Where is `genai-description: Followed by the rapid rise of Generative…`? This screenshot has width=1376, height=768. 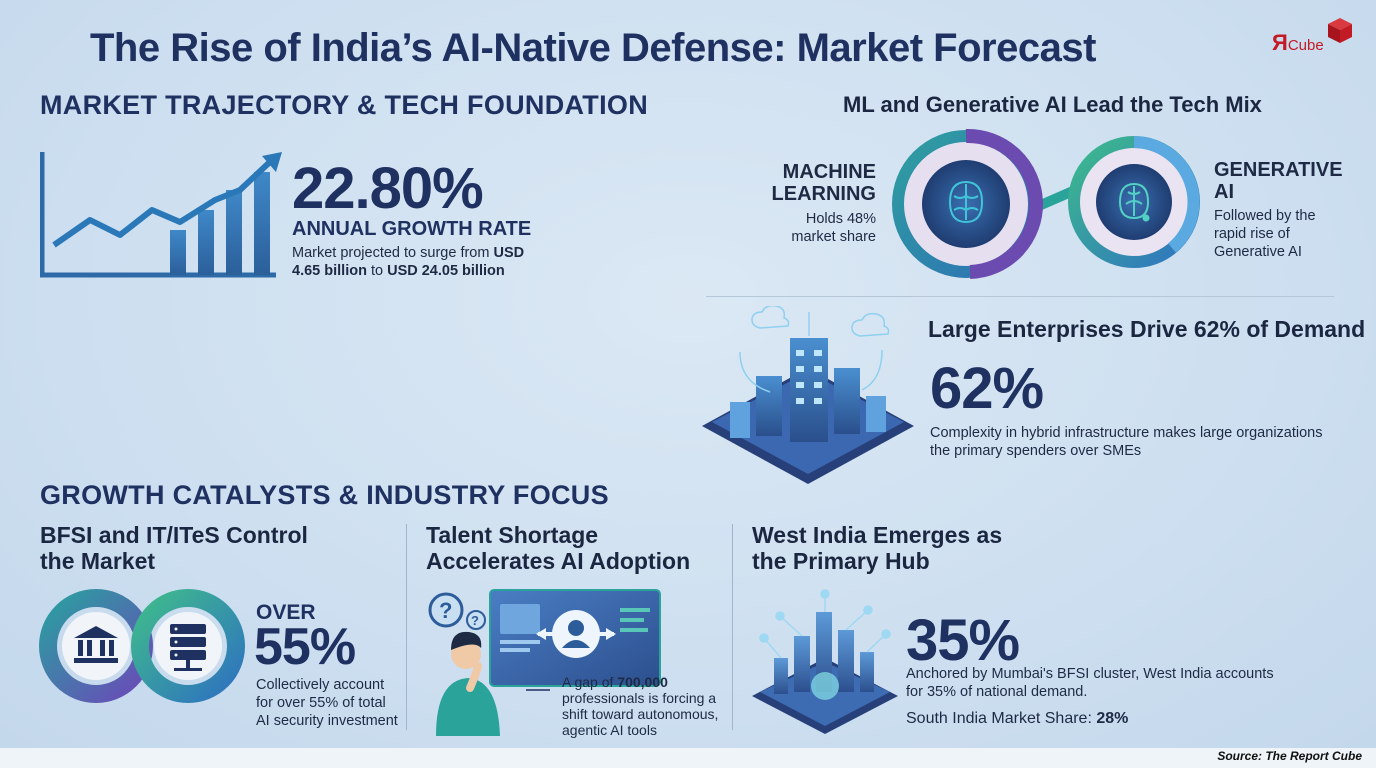
genai-description: Followed by the rapid rise of Generative… is located at coordinates (1265, 234).